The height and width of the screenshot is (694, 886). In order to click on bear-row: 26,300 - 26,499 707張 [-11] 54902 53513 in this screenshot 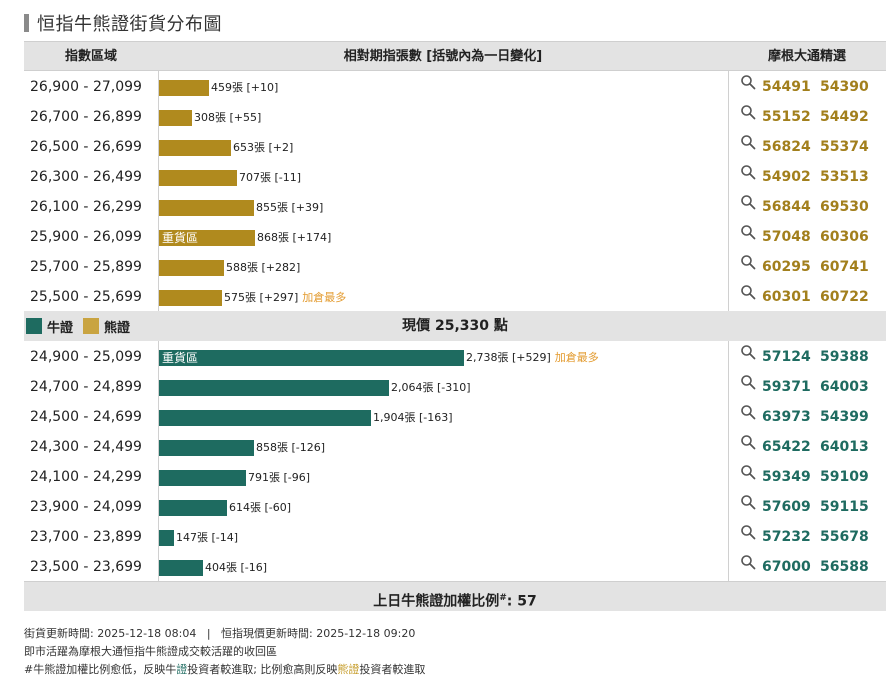, I will do `click(455, 176)`.